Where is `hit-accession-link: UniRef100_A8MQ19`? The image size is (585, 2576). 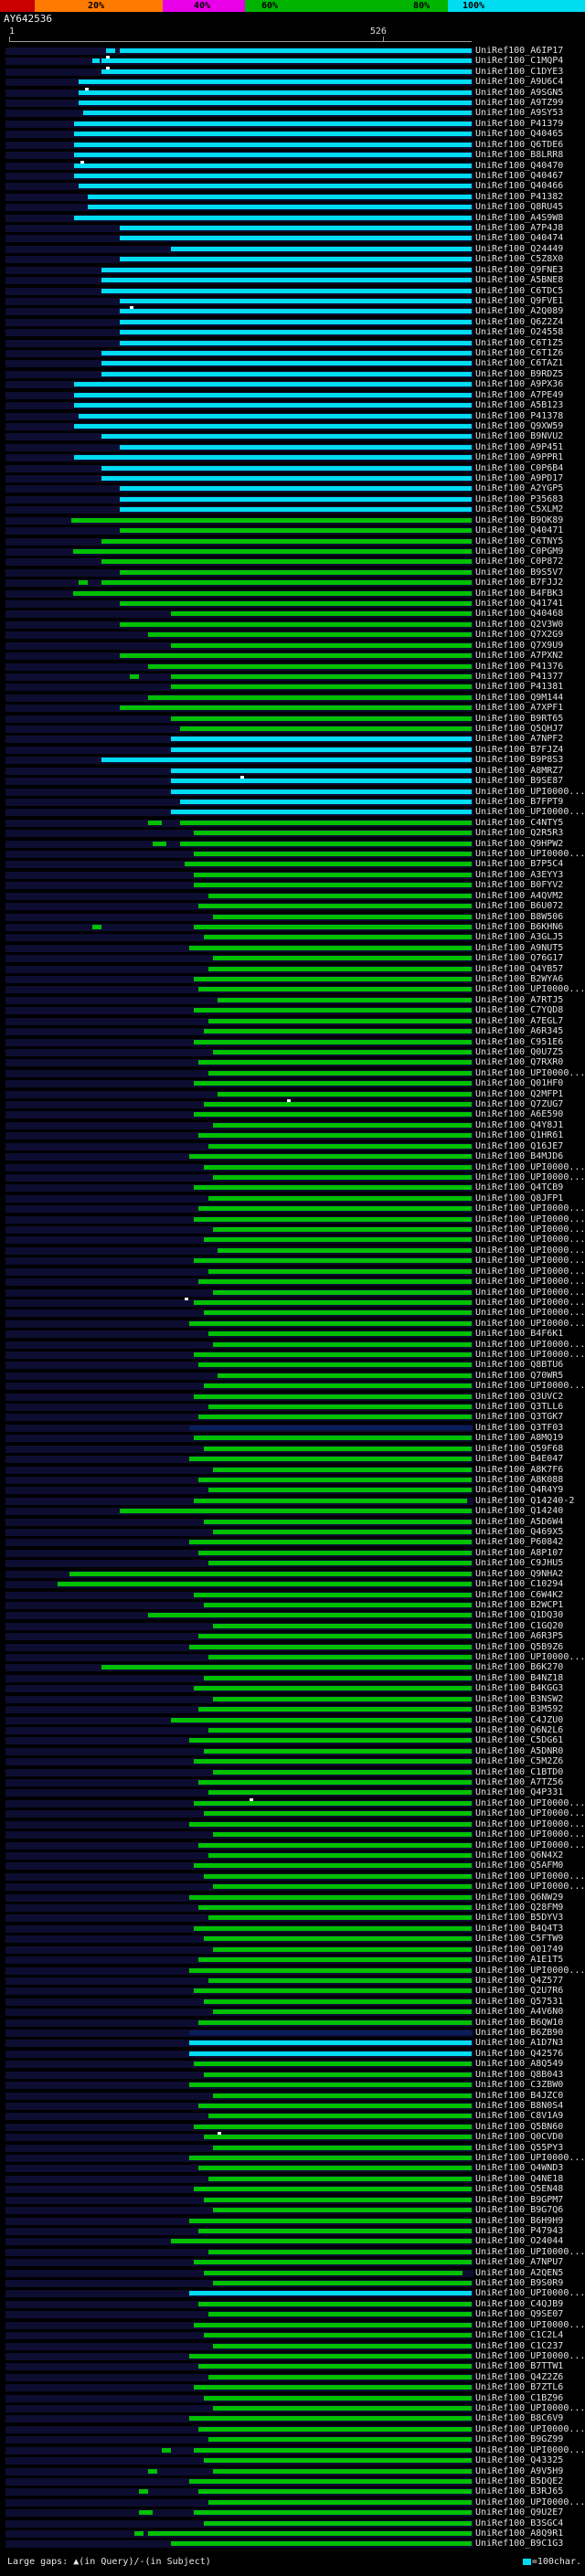
hit-accession-link: UniRef100_A8MQ19 is located at coordinates (519, 1438).